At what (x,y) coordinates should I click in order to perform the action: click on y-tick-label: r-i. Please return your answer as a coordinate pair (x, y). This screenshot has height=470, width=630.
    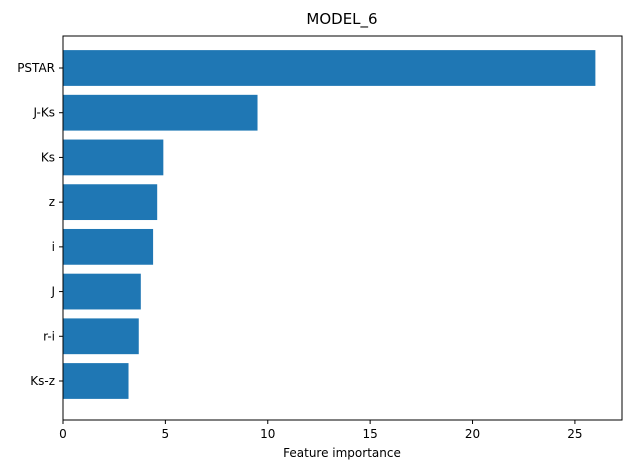
    Looking at the image, I should click on (49, 336).